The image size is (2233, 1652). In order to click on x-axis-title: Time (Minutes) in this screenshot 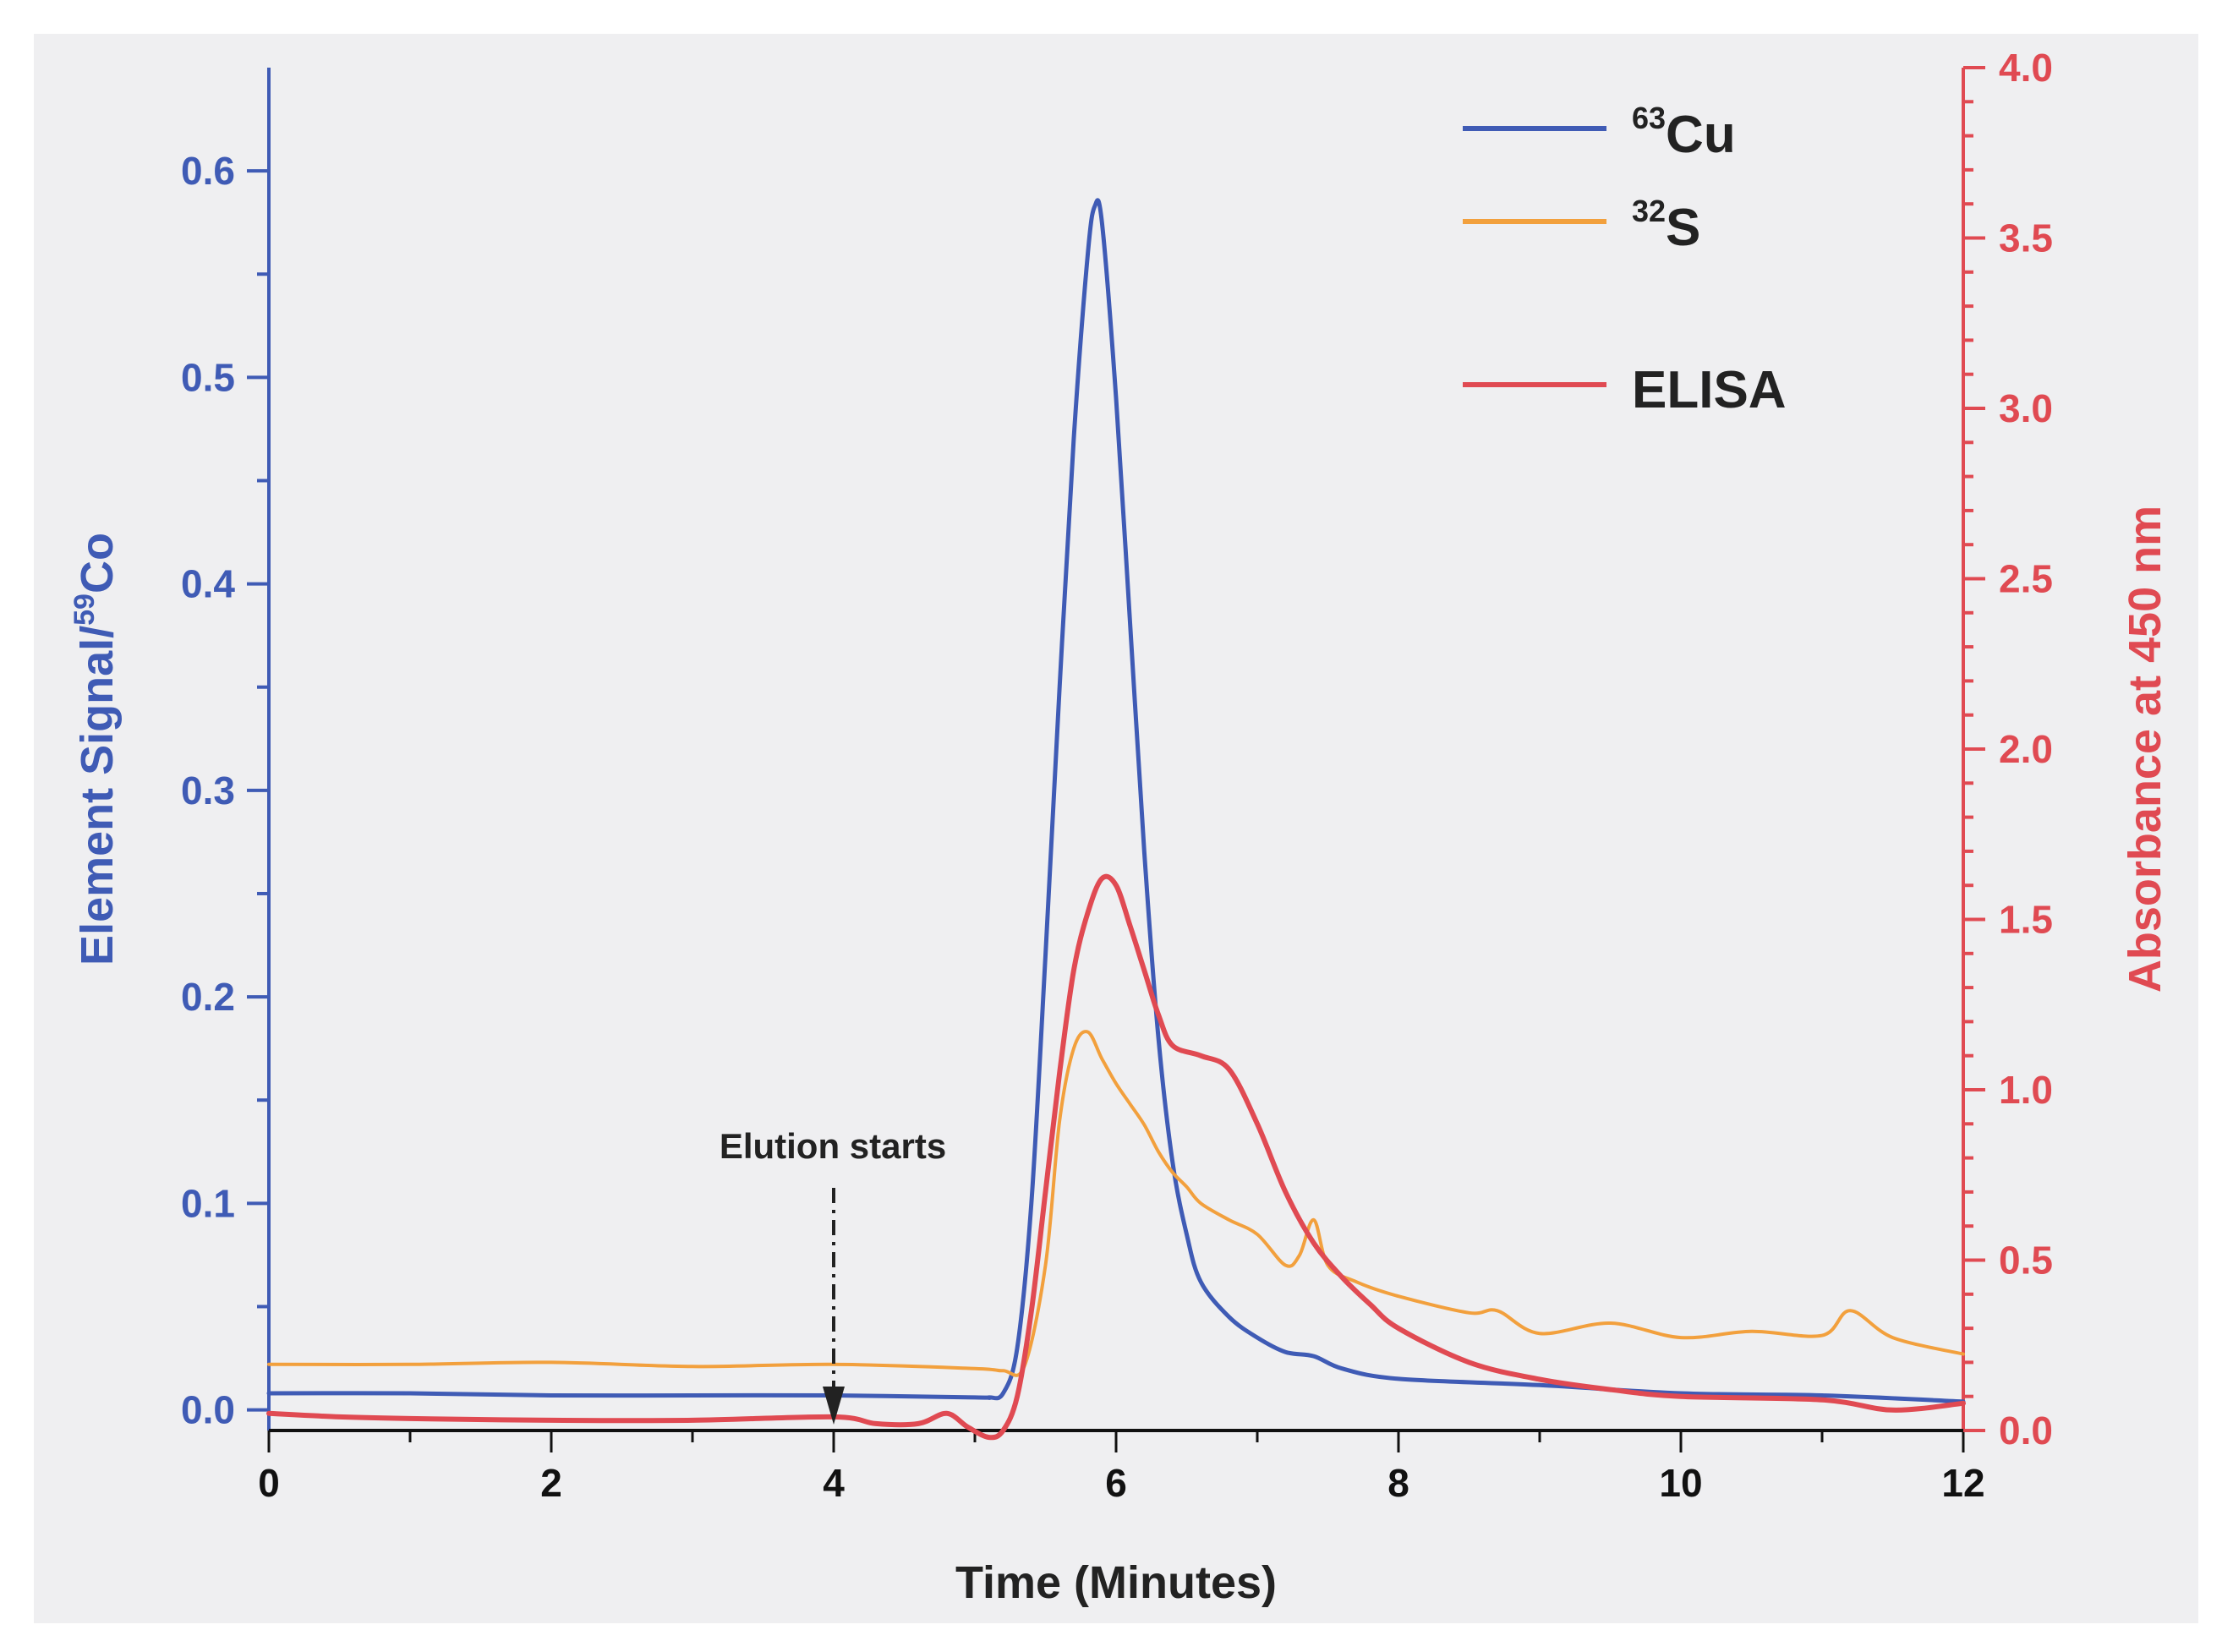, I will do `click(1116, 1582)`.